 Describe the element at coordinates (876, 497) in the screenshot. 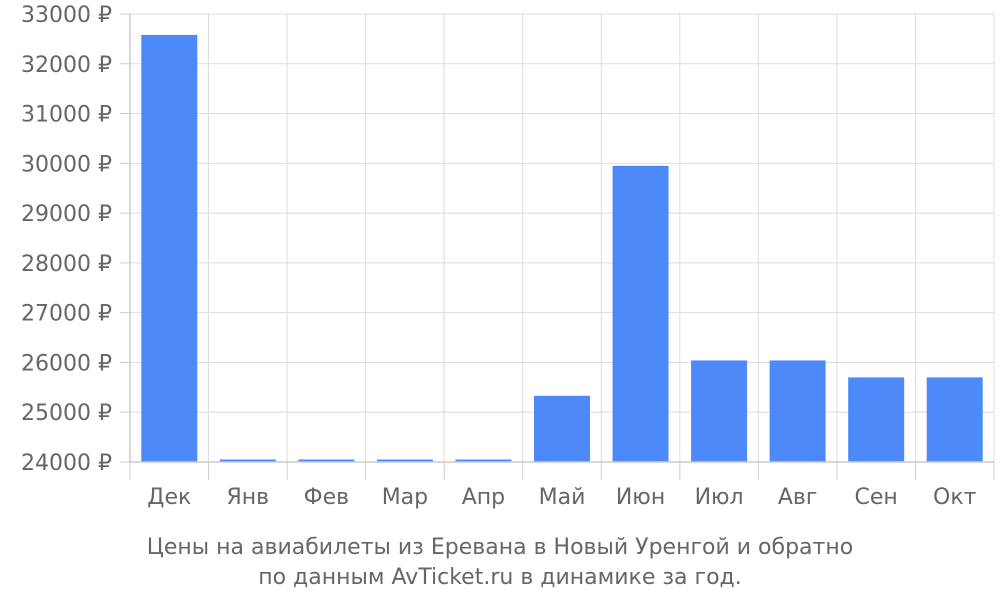

I see `x-tick-label: Сен` at that location.